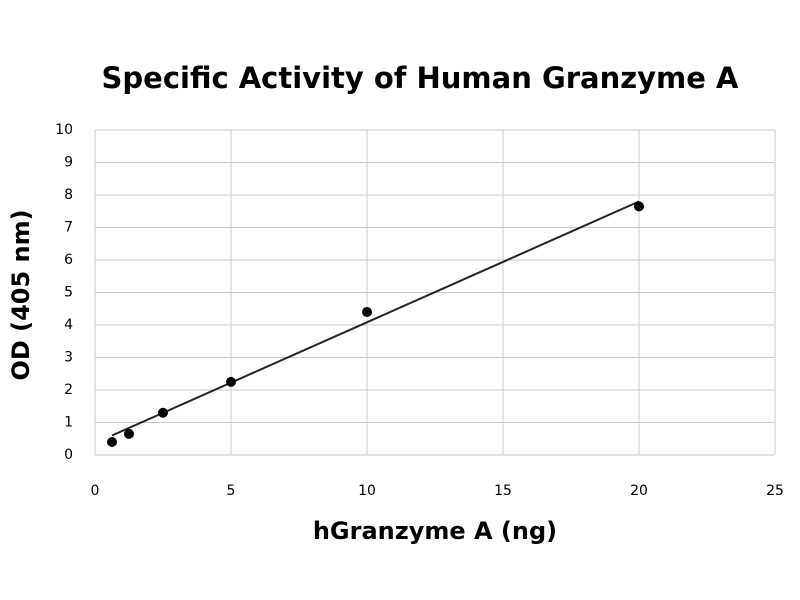  What do you see at coordinates (435, 531) in the screenshot?
I see `x-axis-label: hGranzyme A (ng)` at bounding box center [435, 531].